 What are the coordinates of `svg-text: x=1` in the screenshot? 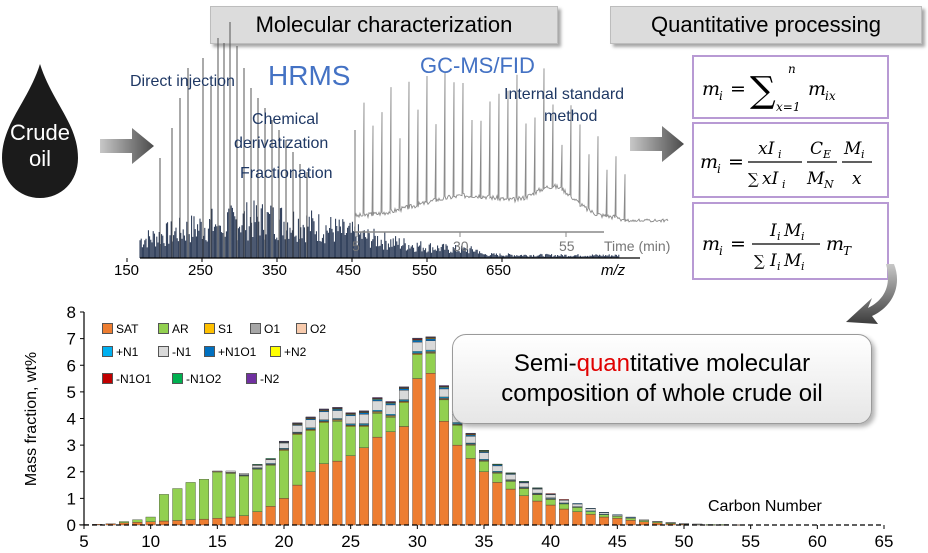 It's located at (788, 107).